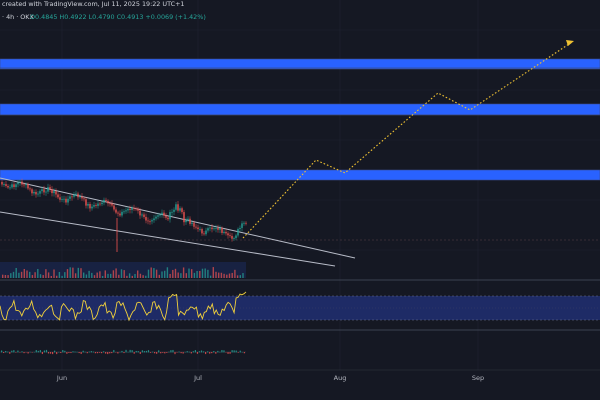  I want to click on x-tick-label-jun: Jun, so click(61, 378).